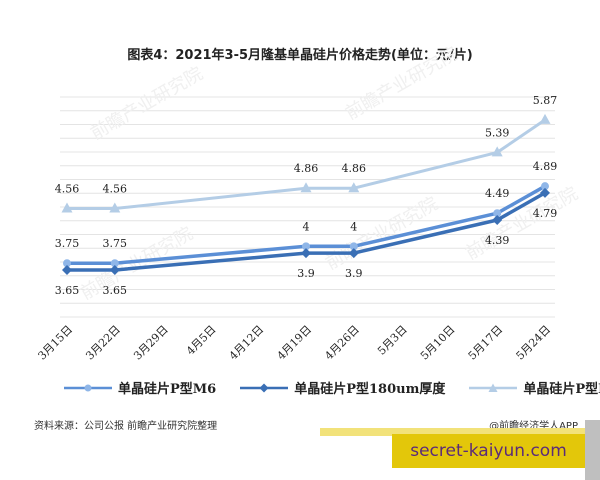 The width and height of the screenshot is (600, 480). What do you see at coordinates (545, 213) in the screenshot?
I see `svg-text: 4.79` at bounding box center [545, 213].